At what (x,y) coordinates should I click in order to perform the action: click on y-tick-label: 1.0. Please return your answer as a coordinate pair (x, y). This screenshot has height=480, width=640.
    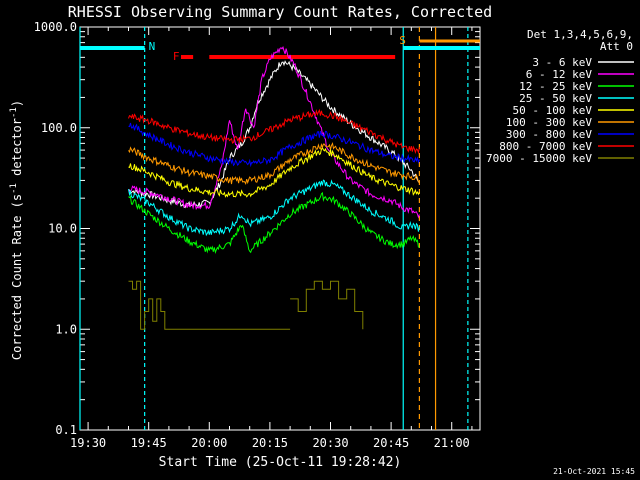
    Looking at the image, I should click on (66, 329).